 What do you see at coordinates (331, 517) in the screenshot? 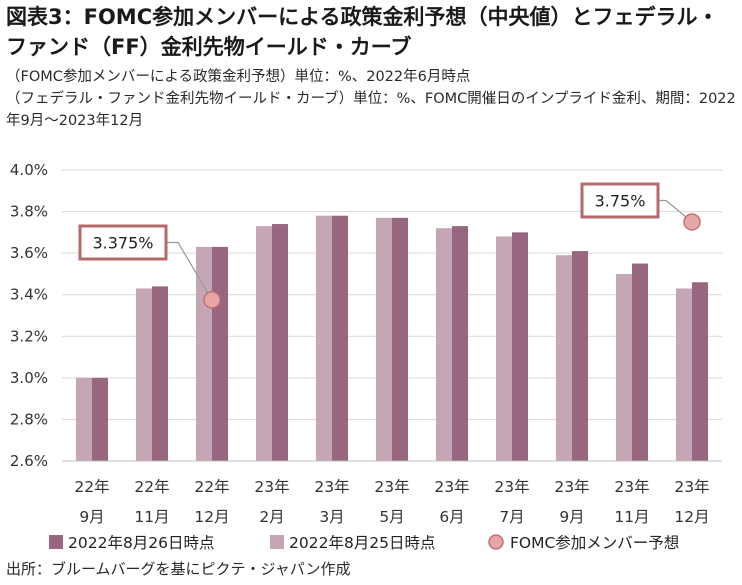
I see `x-tick-month: 3月` at bounding box center [331, 517].